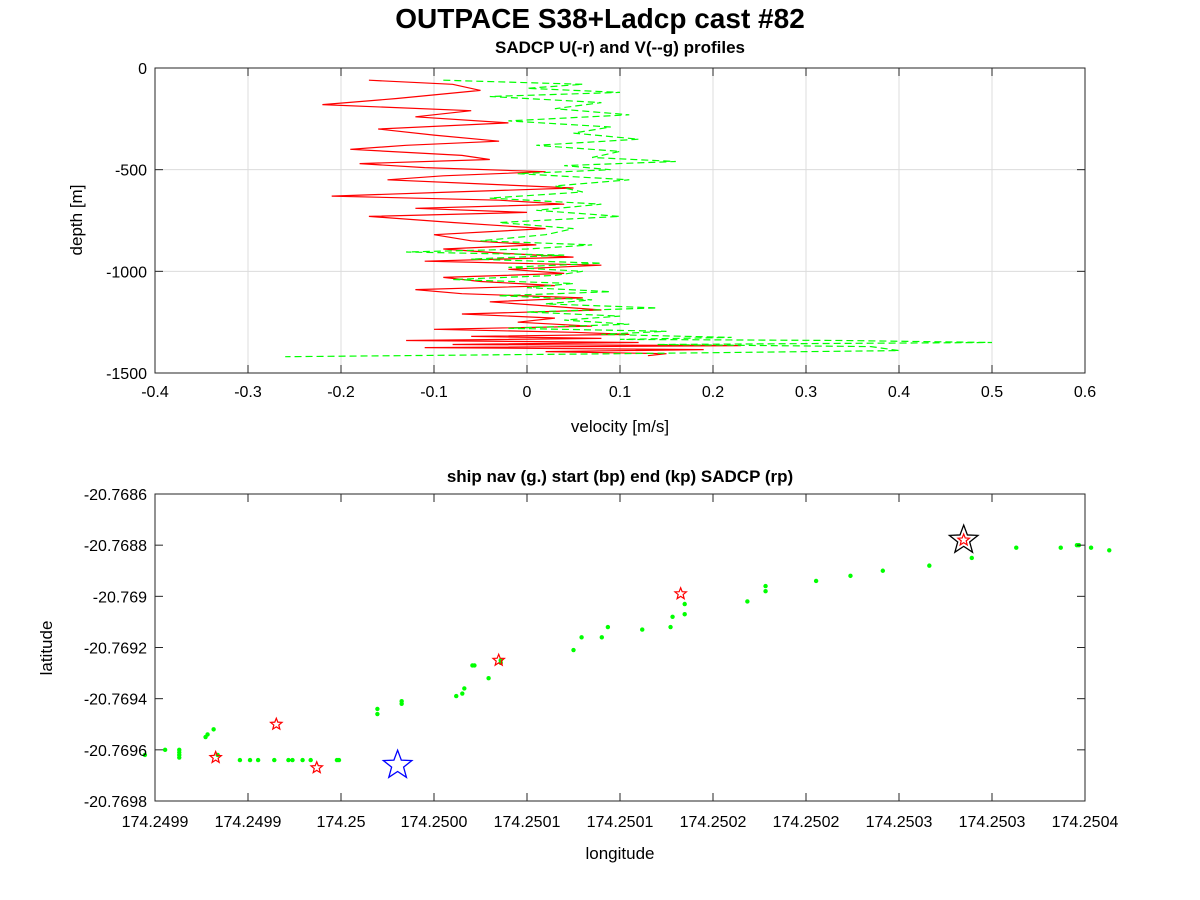  Describe the element at coordinates (46, 648) in the screenshot. I see `nav-y-axis-label: latitude` at that location.